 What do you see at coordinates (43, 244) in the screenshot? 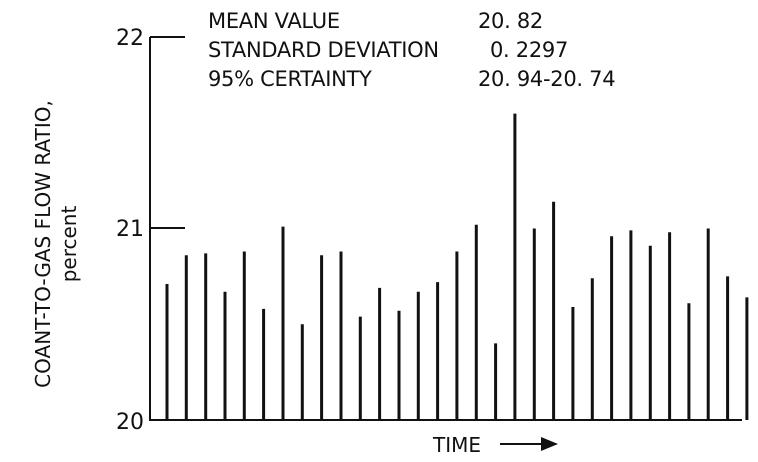
I see `y-axis-label: COANT-TO-GAS FLOW RATIO,` at bounding box center [43, 244].